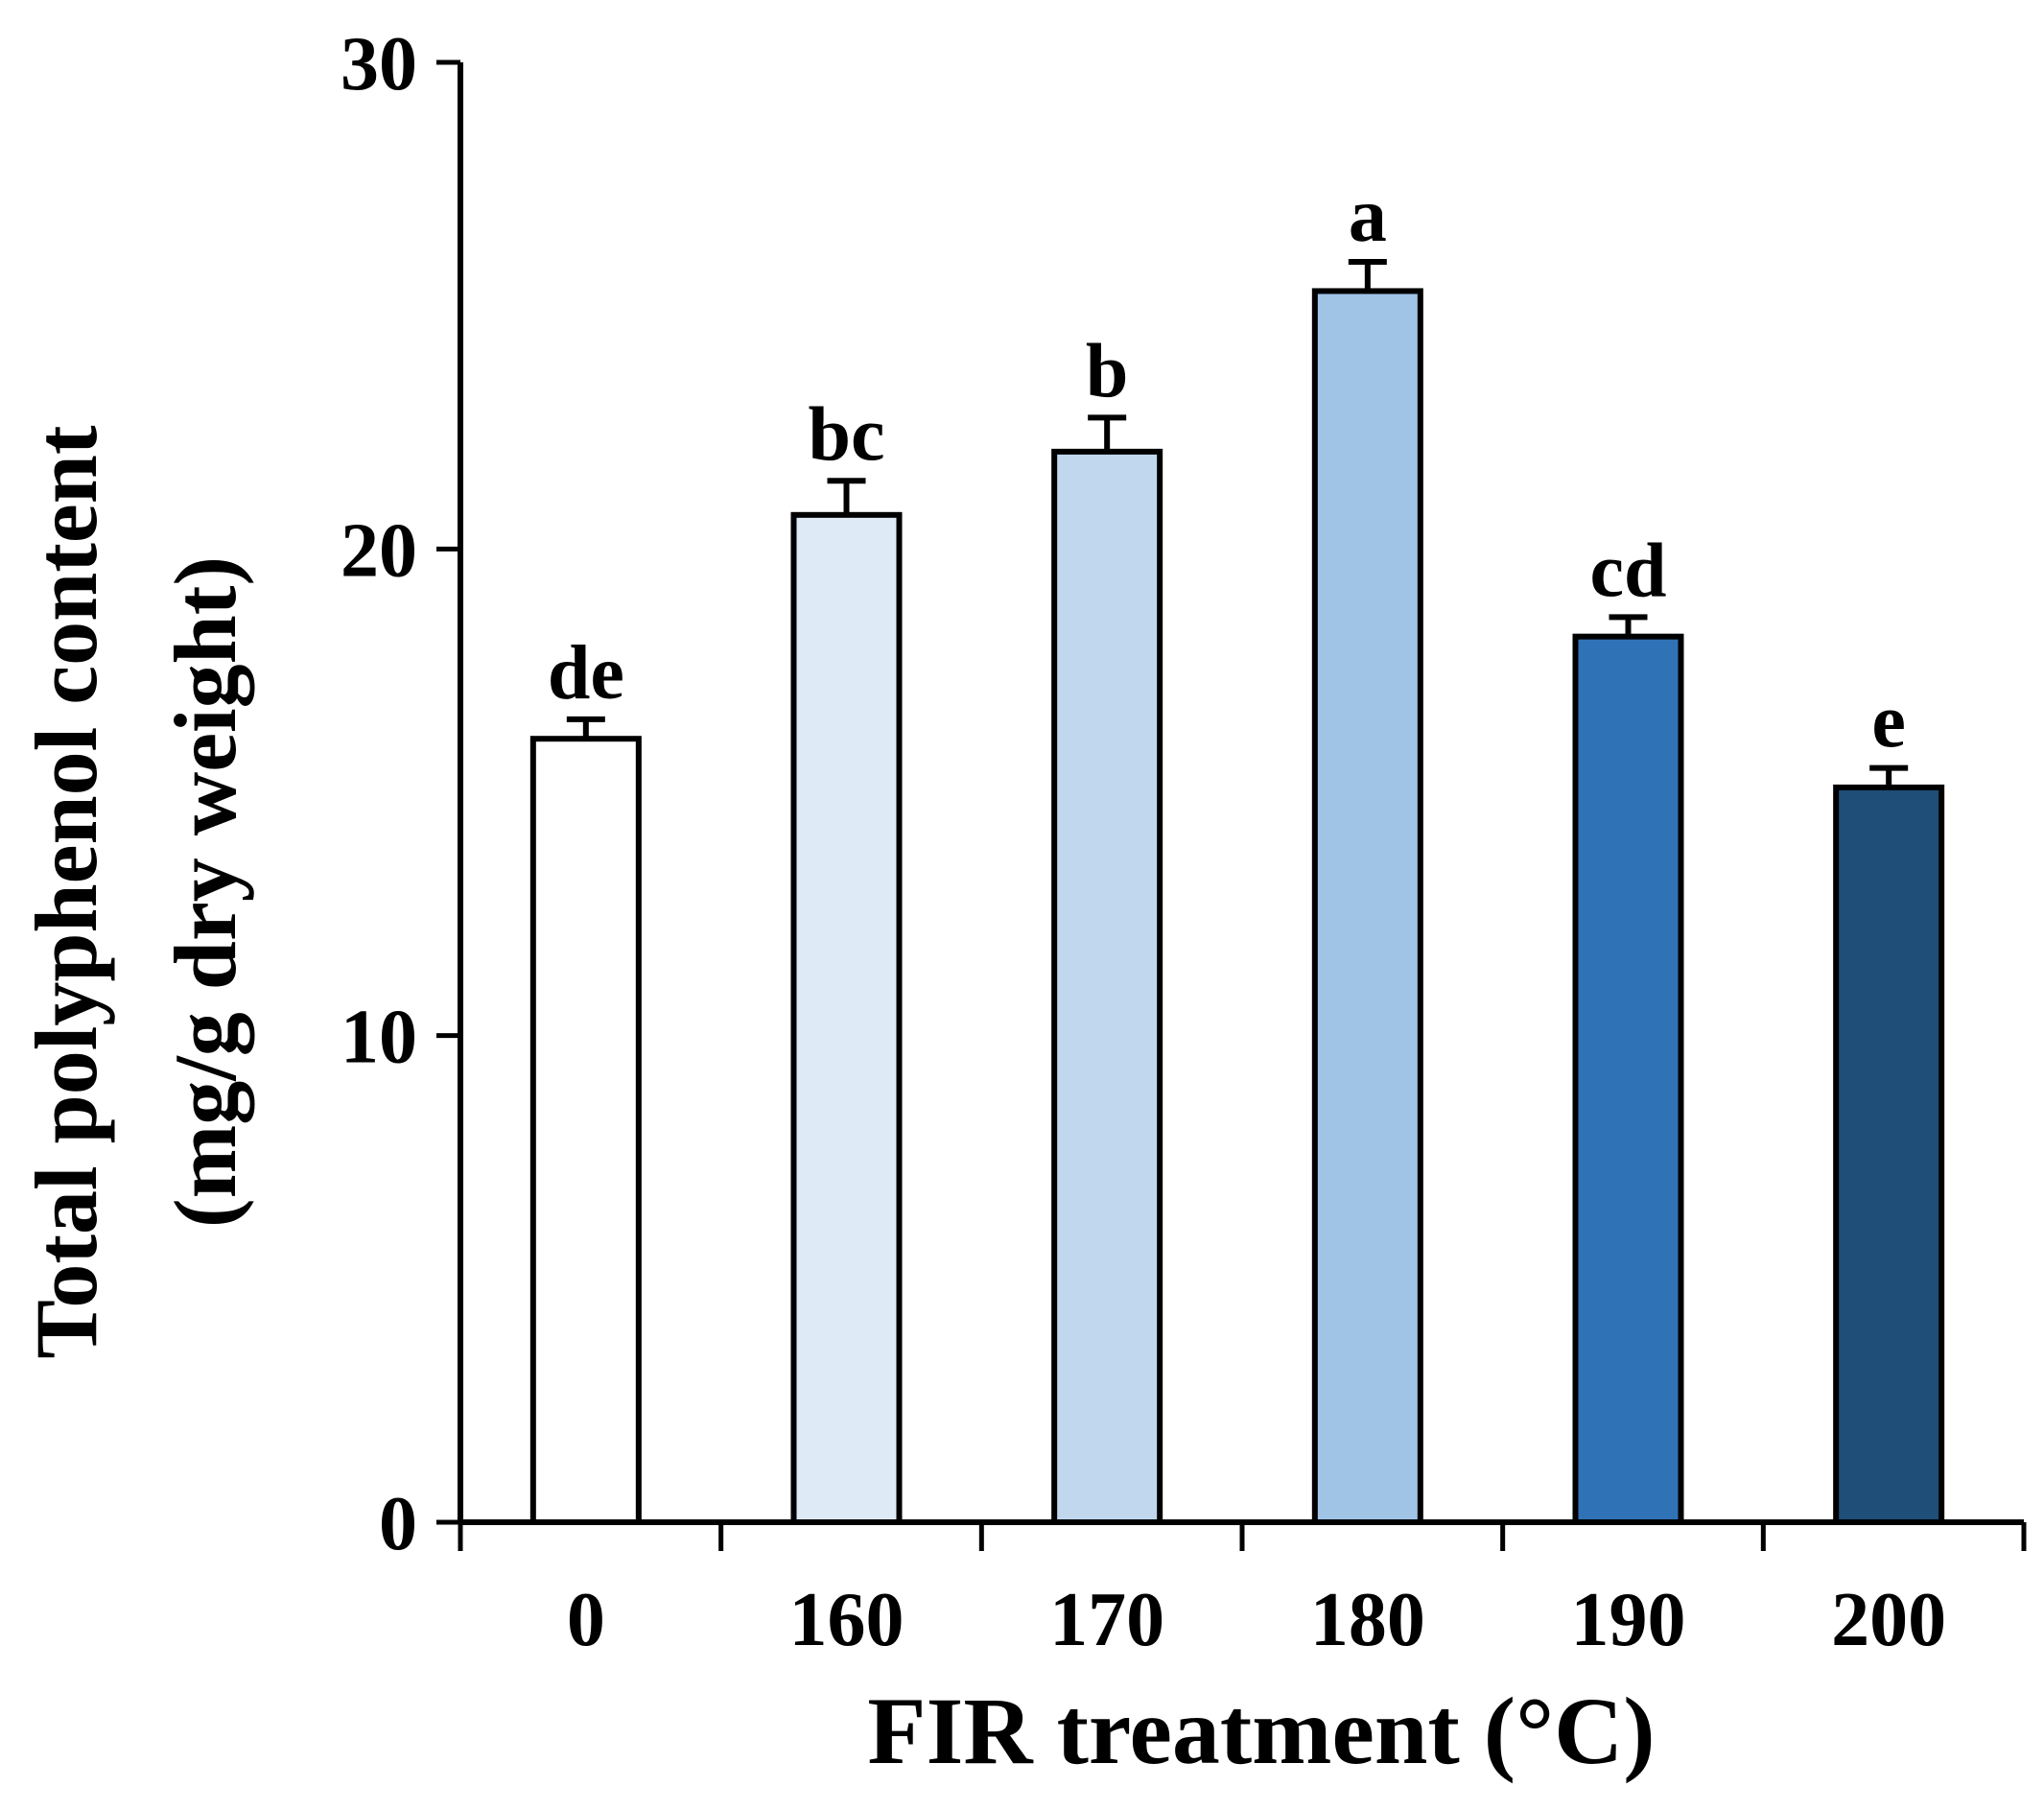 This screenshot has height=1810, width=2044. What do you see at coordinates (1628, 1620) in the screenshot?
I see `x-tick-label: 190` at bounding box center [1628, 1620].